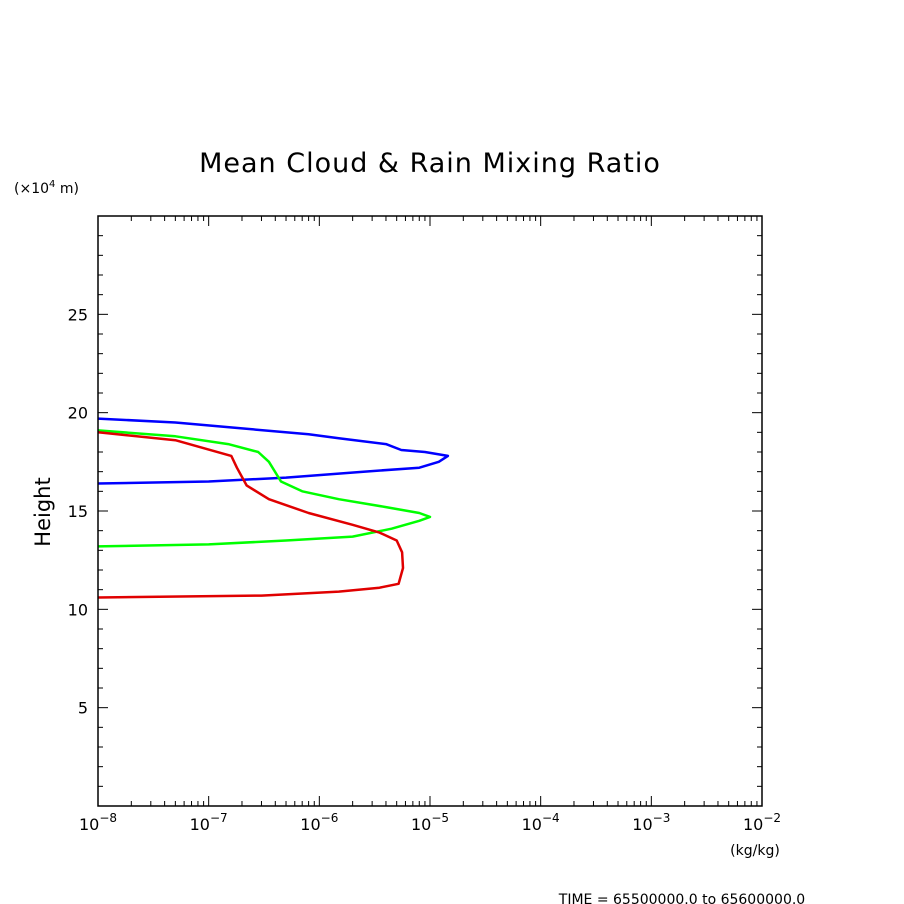 The width and height of the screenshot is (904, 904). I want to click on y-unit-label: (×104 m), so click(46, 188).